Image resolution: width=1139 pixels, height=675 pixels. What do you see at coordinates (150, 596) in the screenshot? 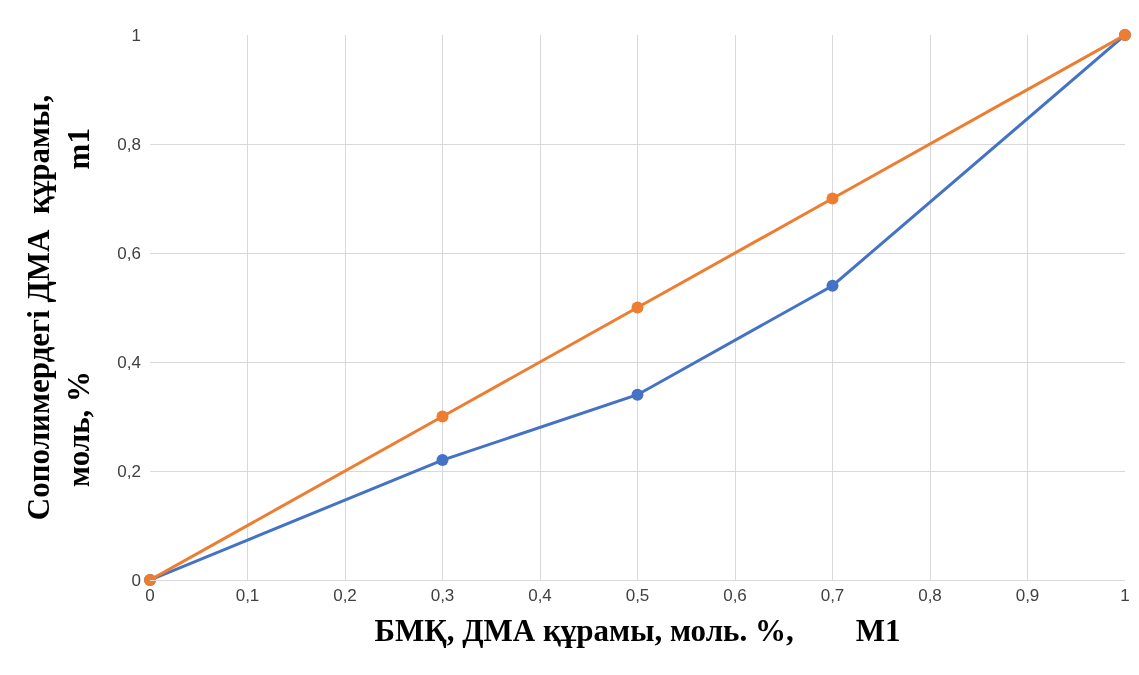
I see `x-tick-label: 0` at bounding box center [150, 596].